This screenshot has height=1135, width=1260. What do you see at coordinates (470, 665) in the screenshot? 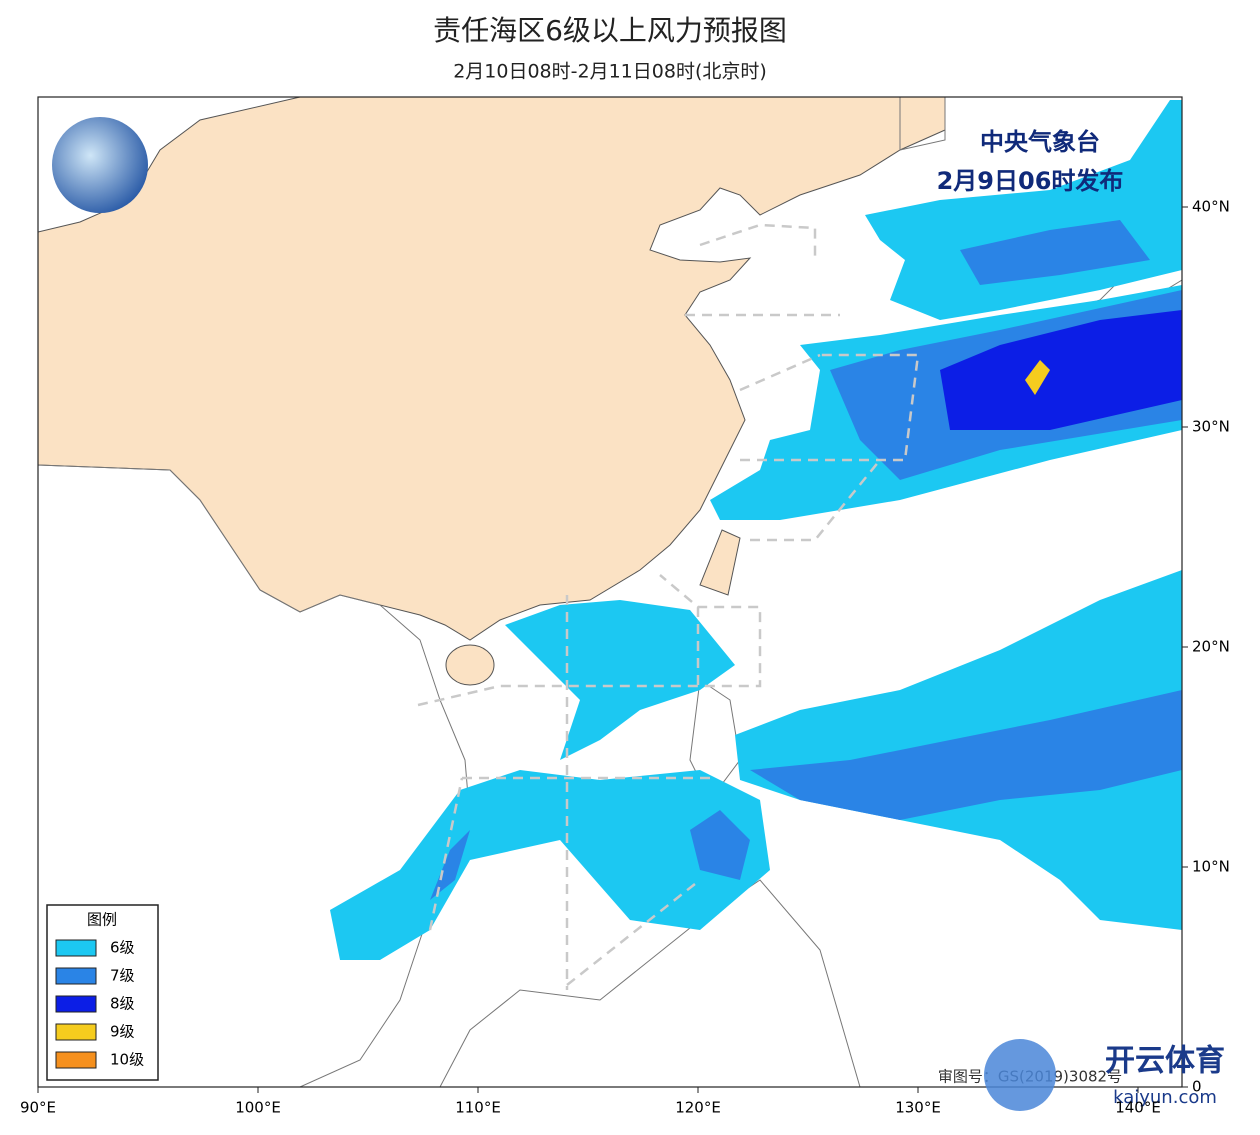
I see `land-hainan` at bounding box center [470, 665].